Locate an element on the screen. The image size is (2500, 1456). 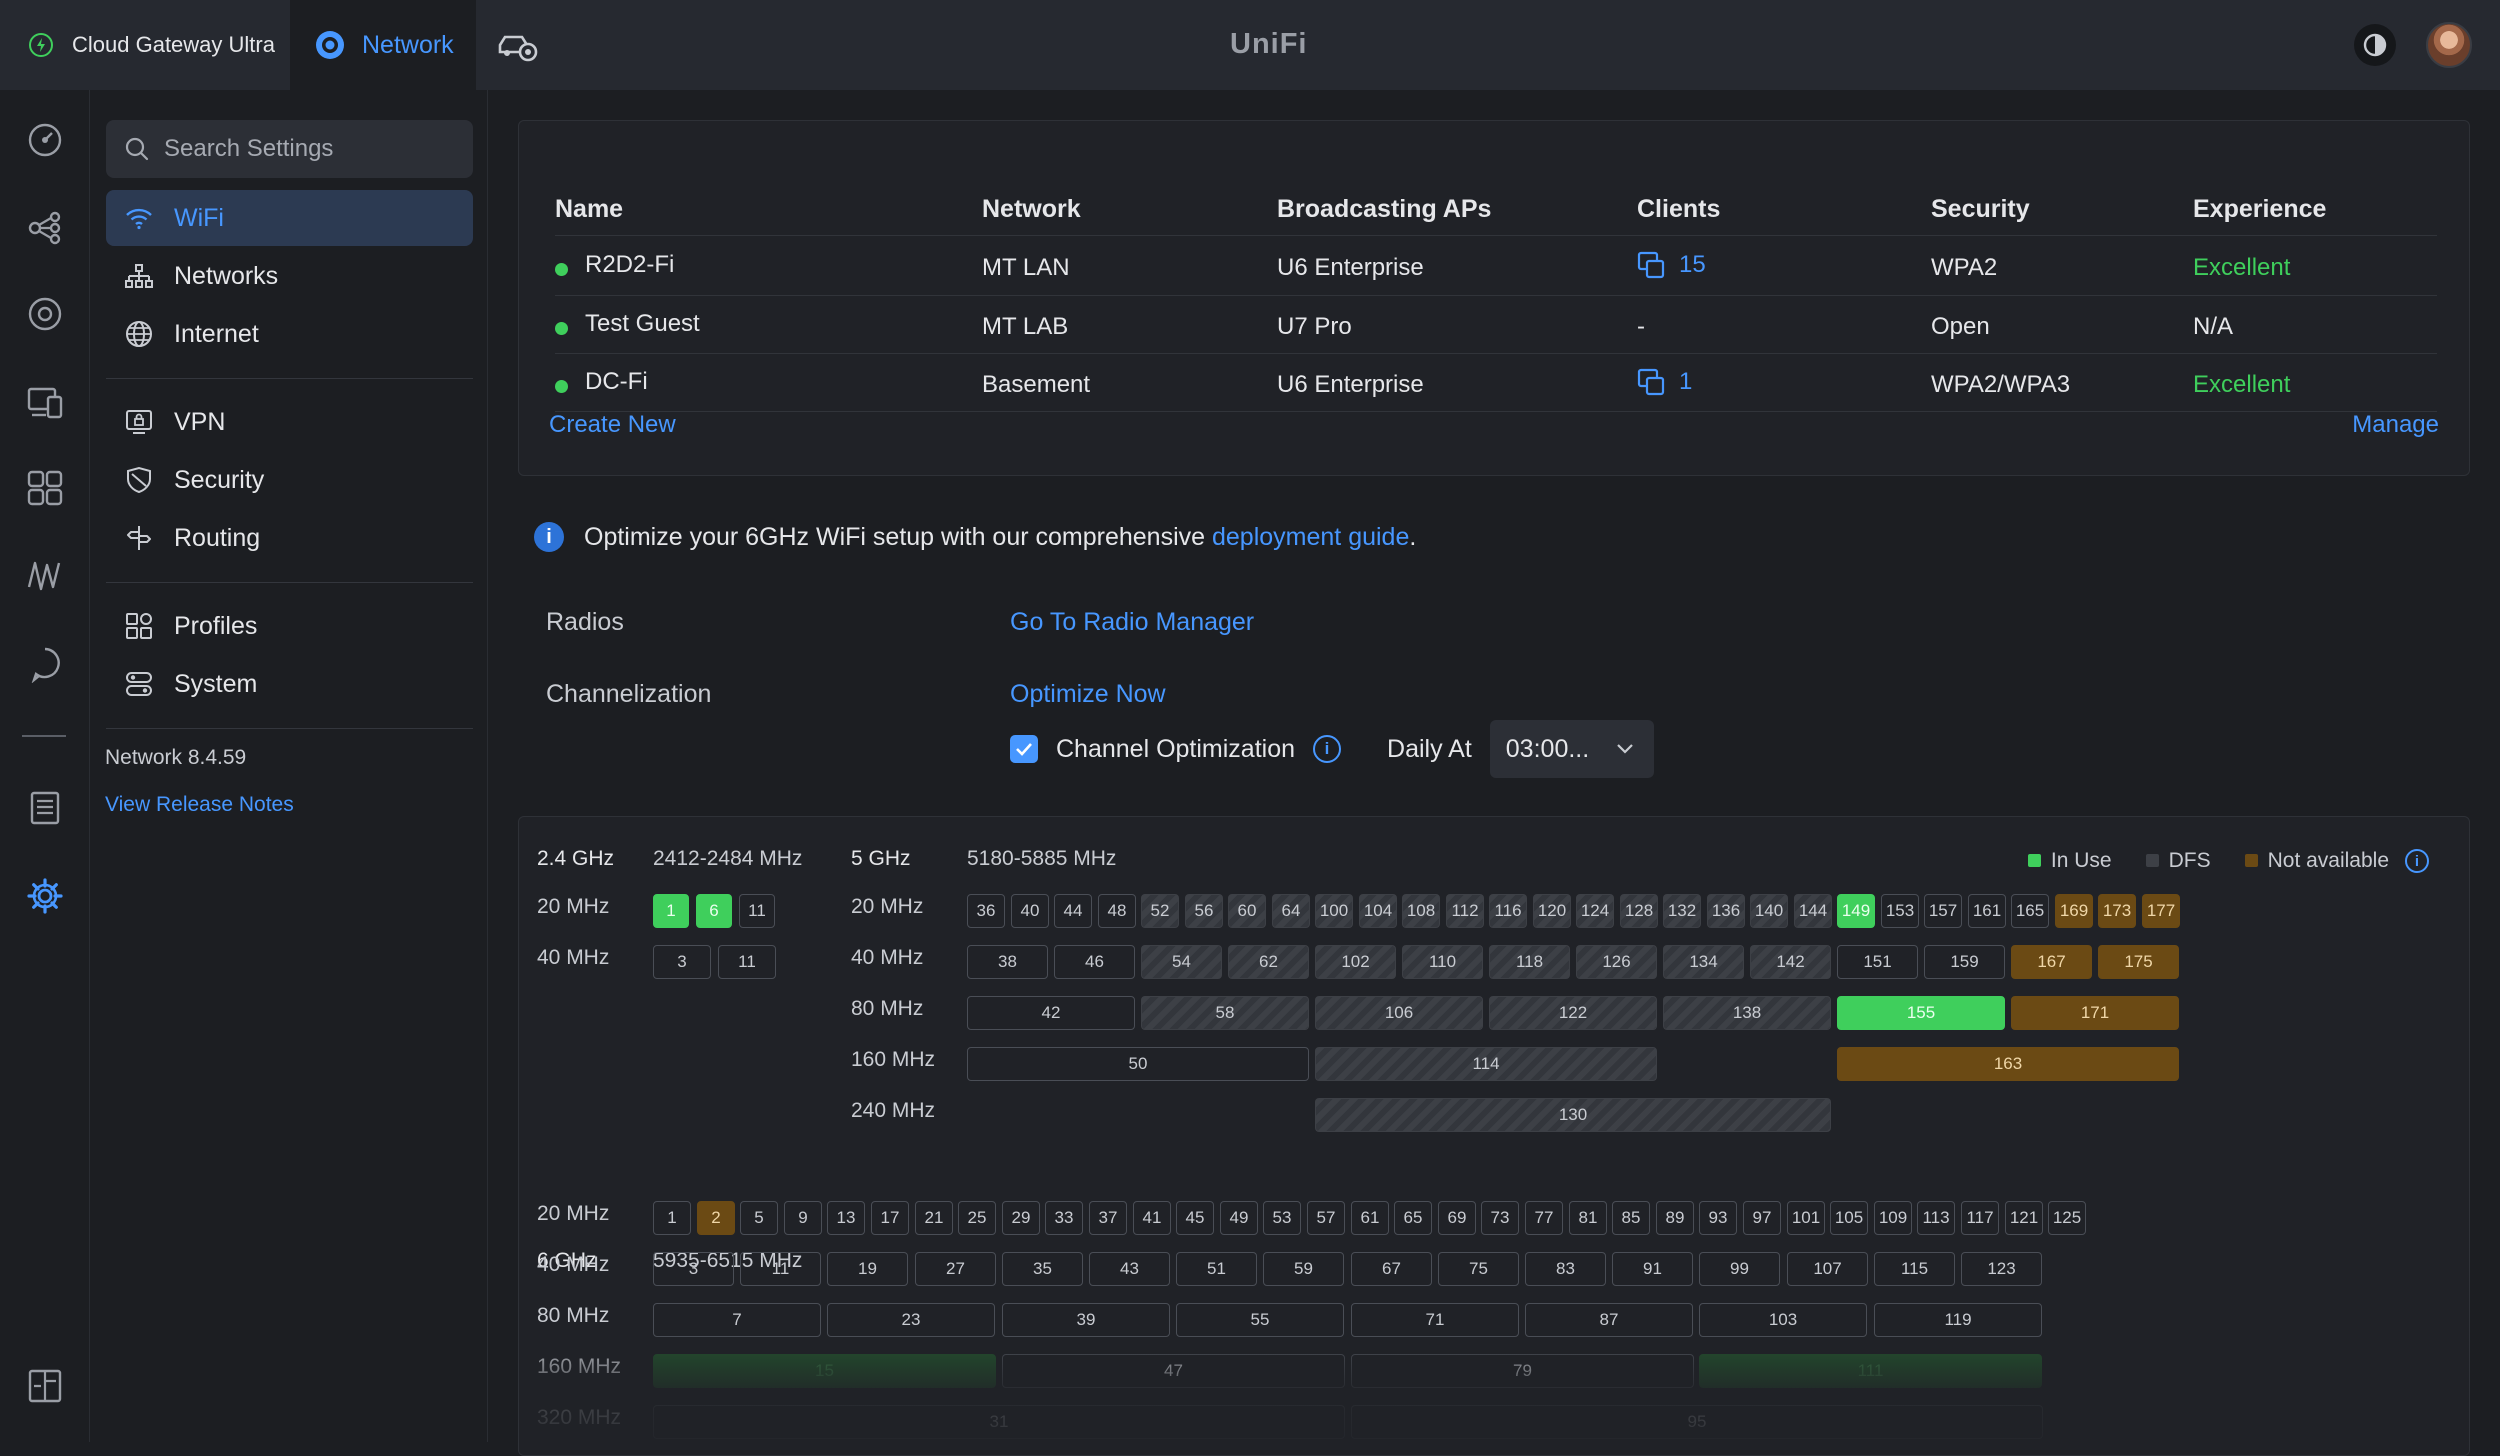
channel-42: 42 is located at coordinates (1051, 1013).